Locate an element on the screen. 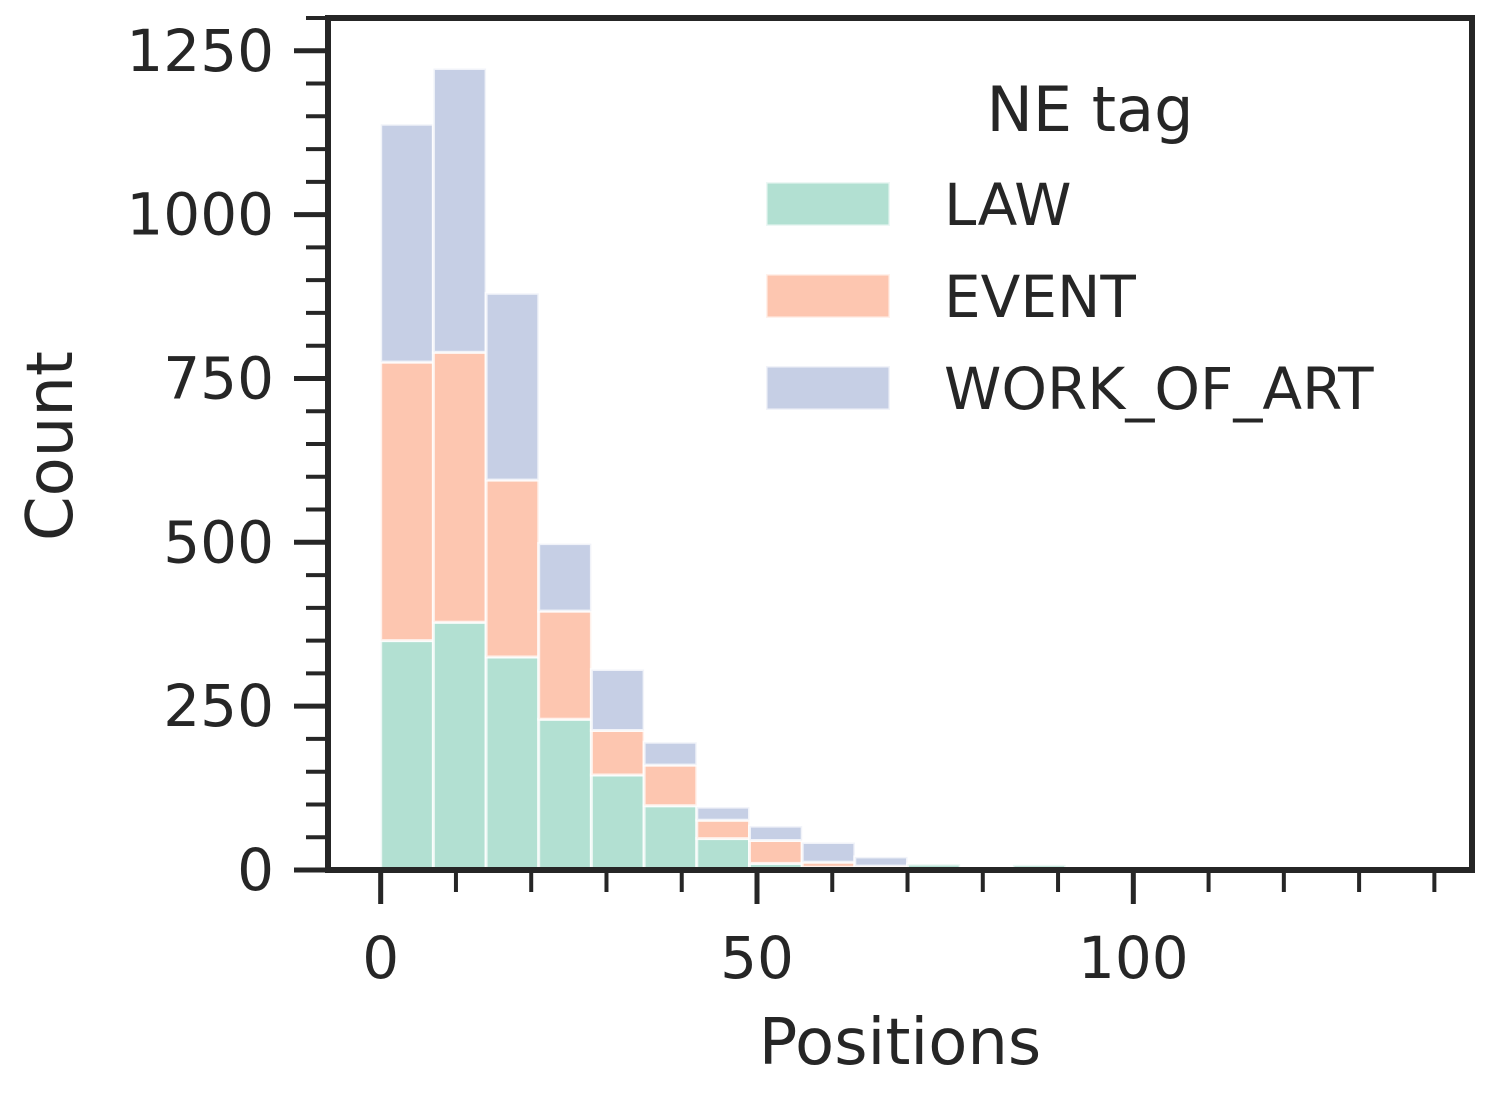 The height and width of the screenshot is (1100, 1494). legend-swatch-event is located at coordinates (828, 296).